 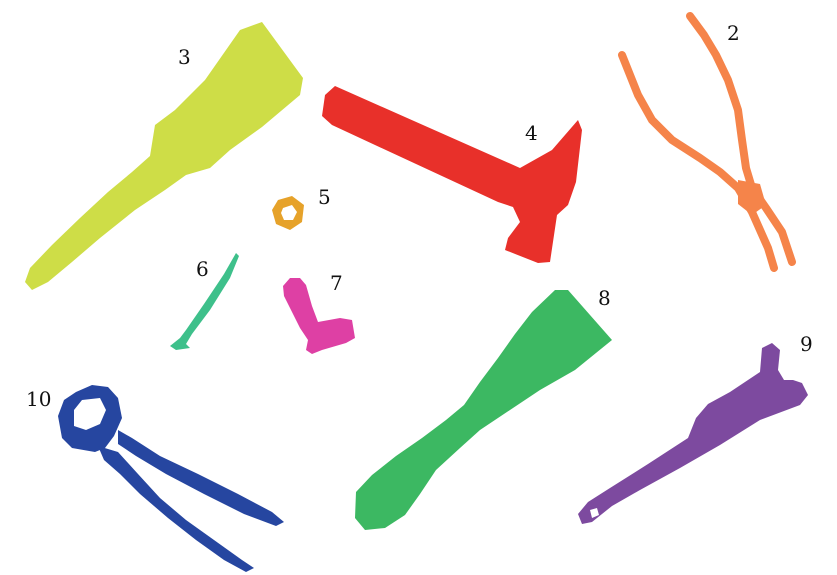 I want to click on nippers-handle-left, so click(x=176, y=509).